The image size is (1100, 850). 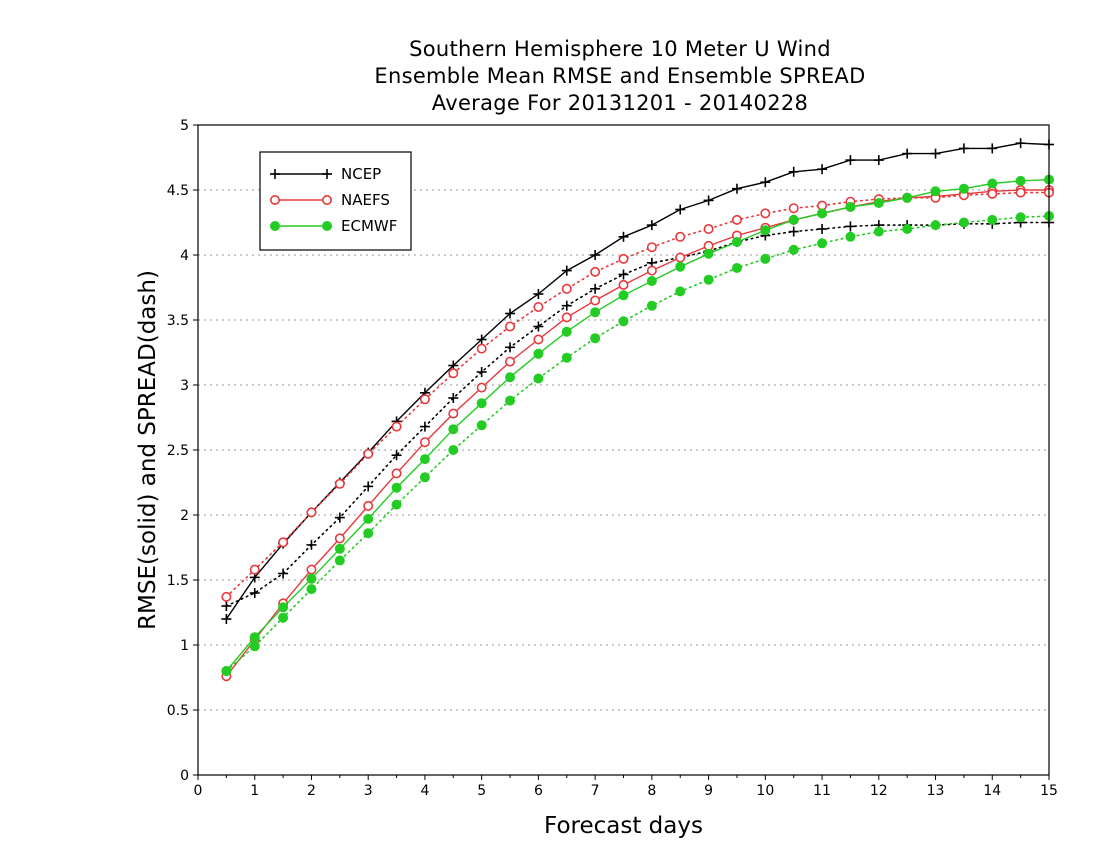 What do you see at coordinates (311, 791) in the screenshot?
I see `x-tick-label: 2` at bounding box center [311, 791].